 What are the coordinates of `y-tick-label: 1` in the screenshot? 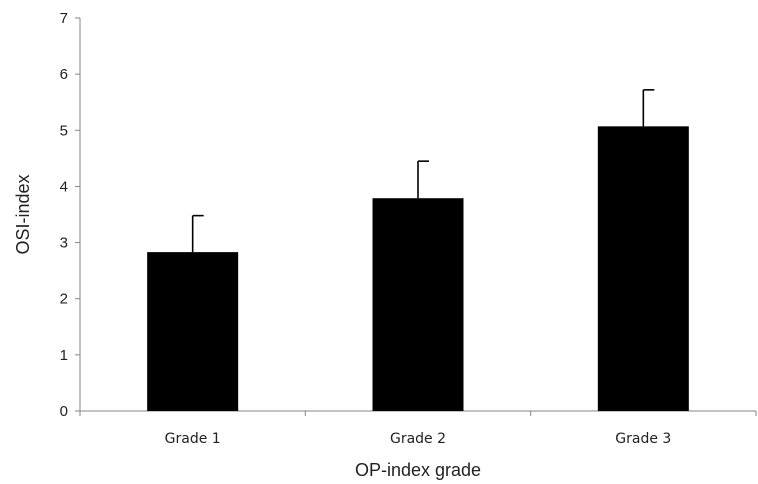 It's located at (64, 355).